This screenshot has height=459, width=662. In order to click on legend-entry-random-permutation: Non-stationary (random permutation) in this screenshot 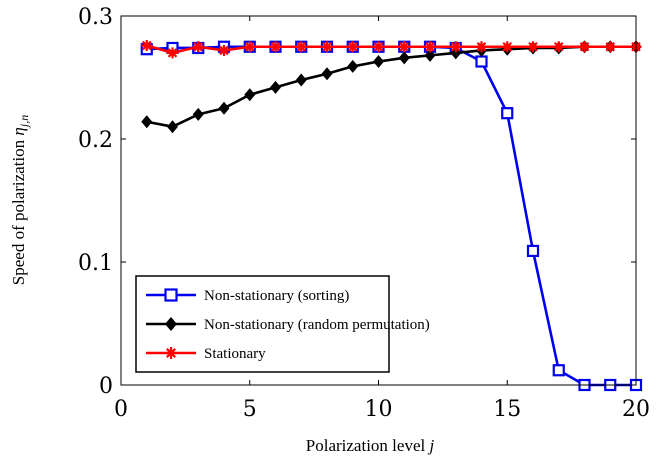, I will do `click(288, 325)`.